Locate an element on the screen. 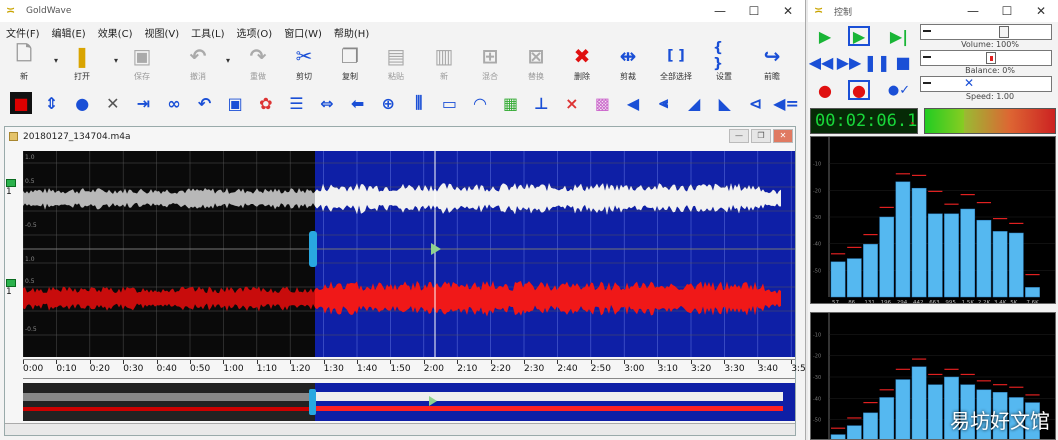  menu-1: 编辑(E) is located at coordinates (68, 34).